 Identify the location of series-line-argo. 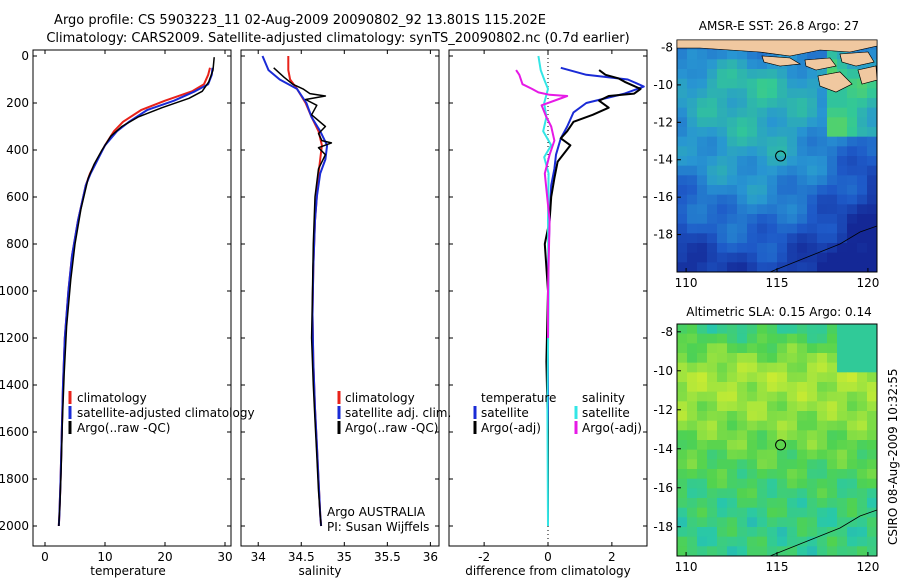
(136, 292).